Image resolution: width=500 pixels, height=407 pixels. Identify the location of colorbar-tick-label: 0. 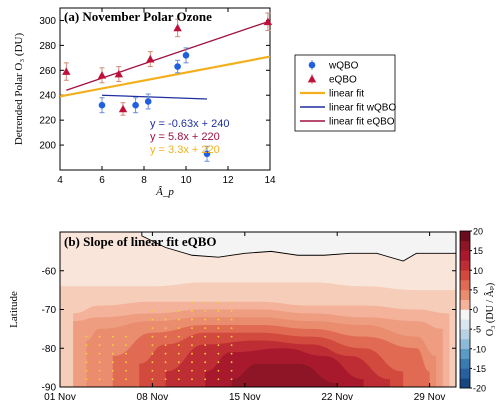
(475, 310).